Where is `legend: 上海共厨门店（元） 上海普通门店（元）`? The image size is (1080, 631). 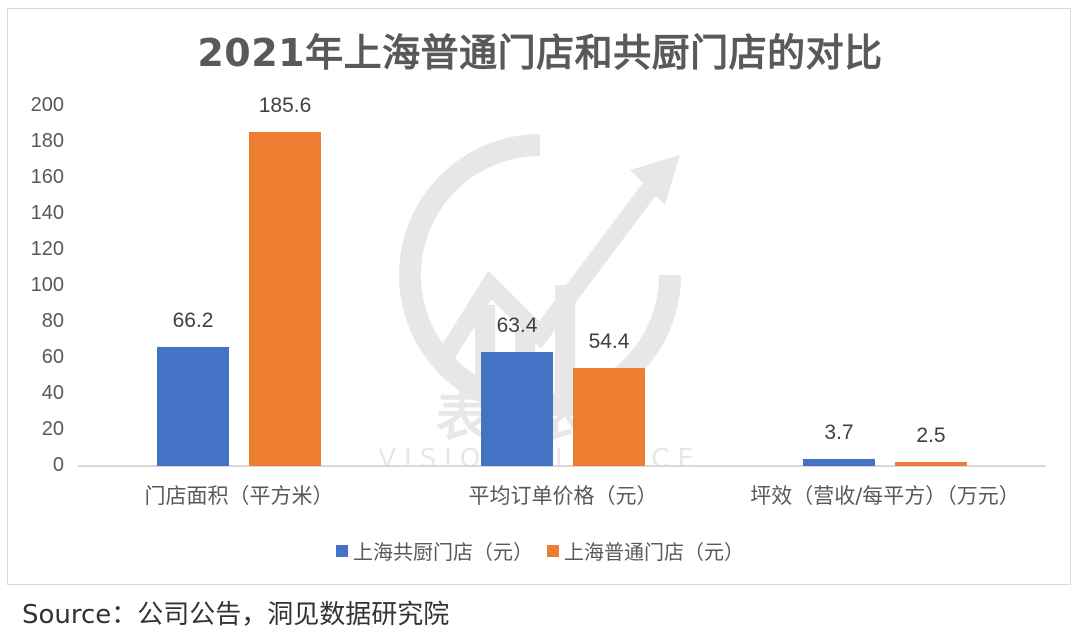 legend: 上海共厨门店（元） 上海普通门店（元） is located at coordinates (540, 550).